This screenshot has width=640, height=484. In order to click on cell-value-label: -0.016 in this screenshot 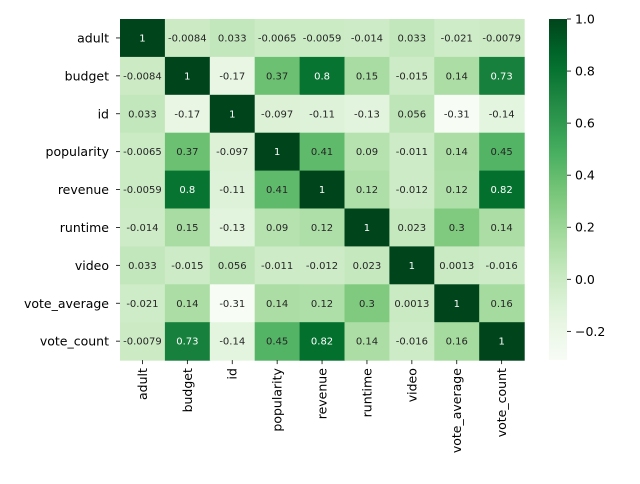, I will do `click(502, 266)`.